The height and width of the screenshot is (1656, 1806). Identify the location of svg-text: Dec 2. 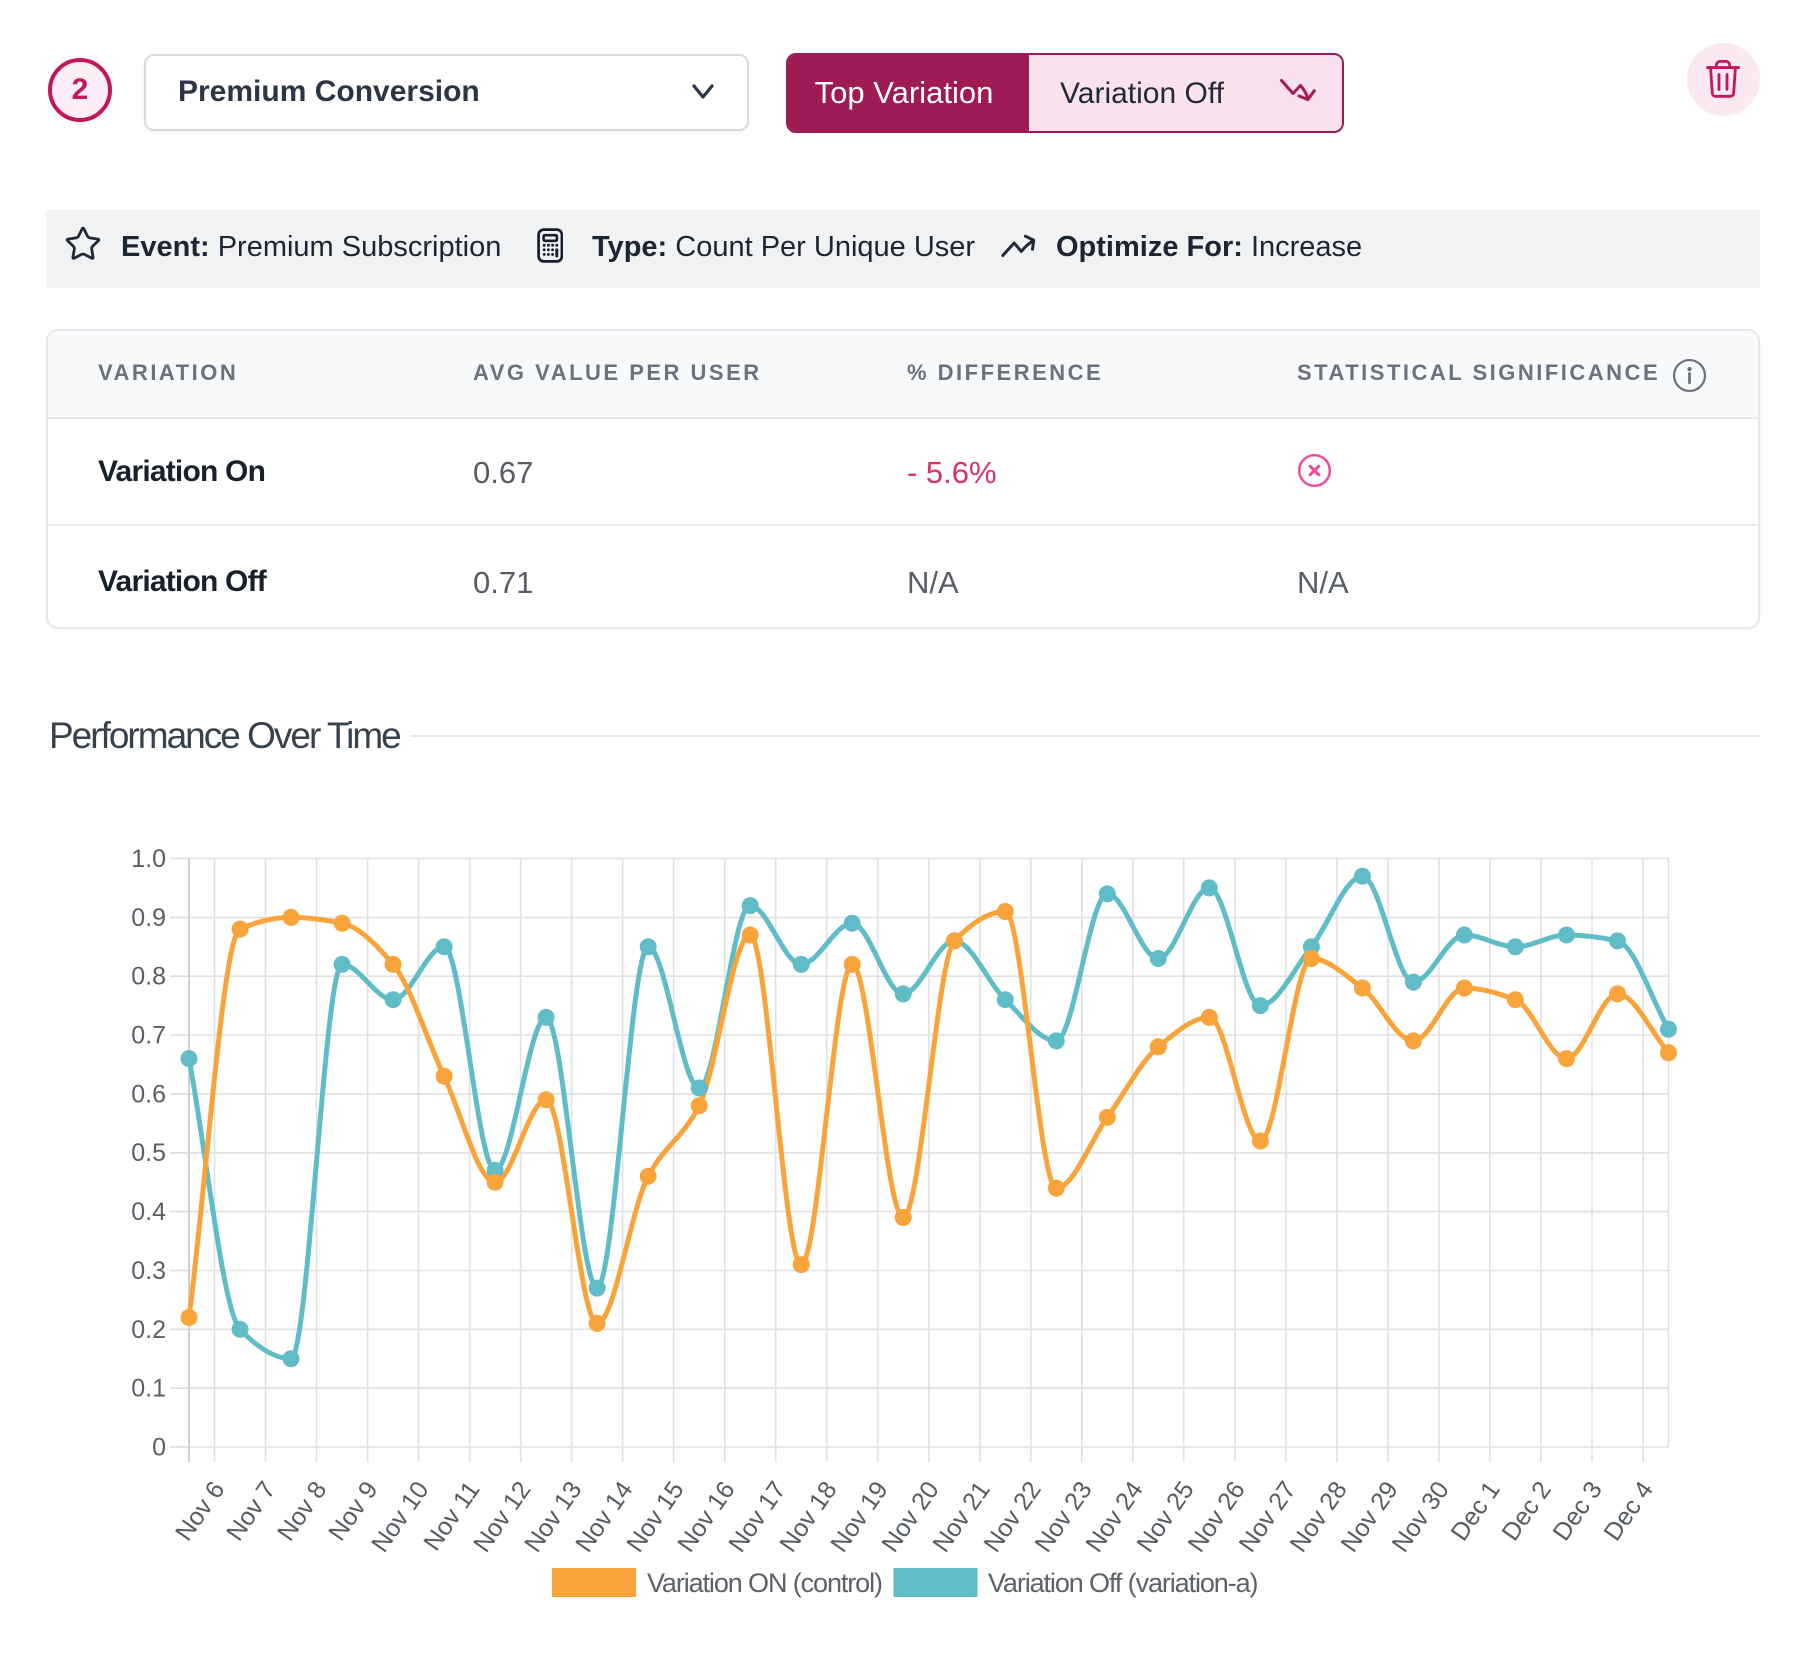
(1527, 1511).